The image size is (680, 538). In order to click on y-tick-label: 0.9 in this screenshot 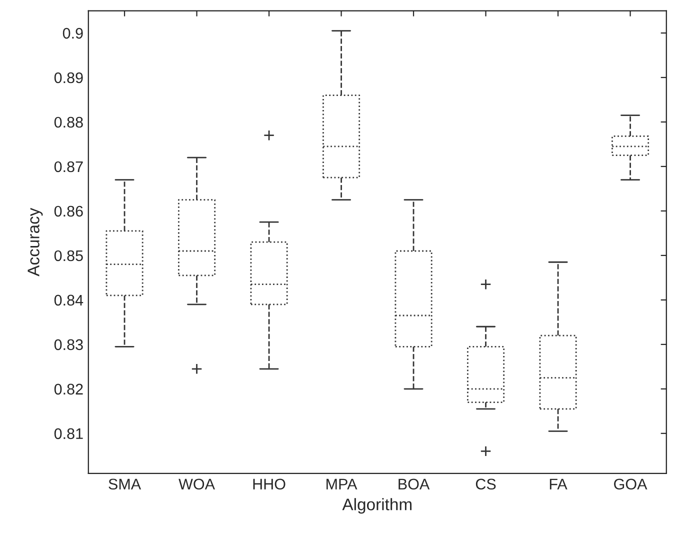, I will do `click(72, 33)`.